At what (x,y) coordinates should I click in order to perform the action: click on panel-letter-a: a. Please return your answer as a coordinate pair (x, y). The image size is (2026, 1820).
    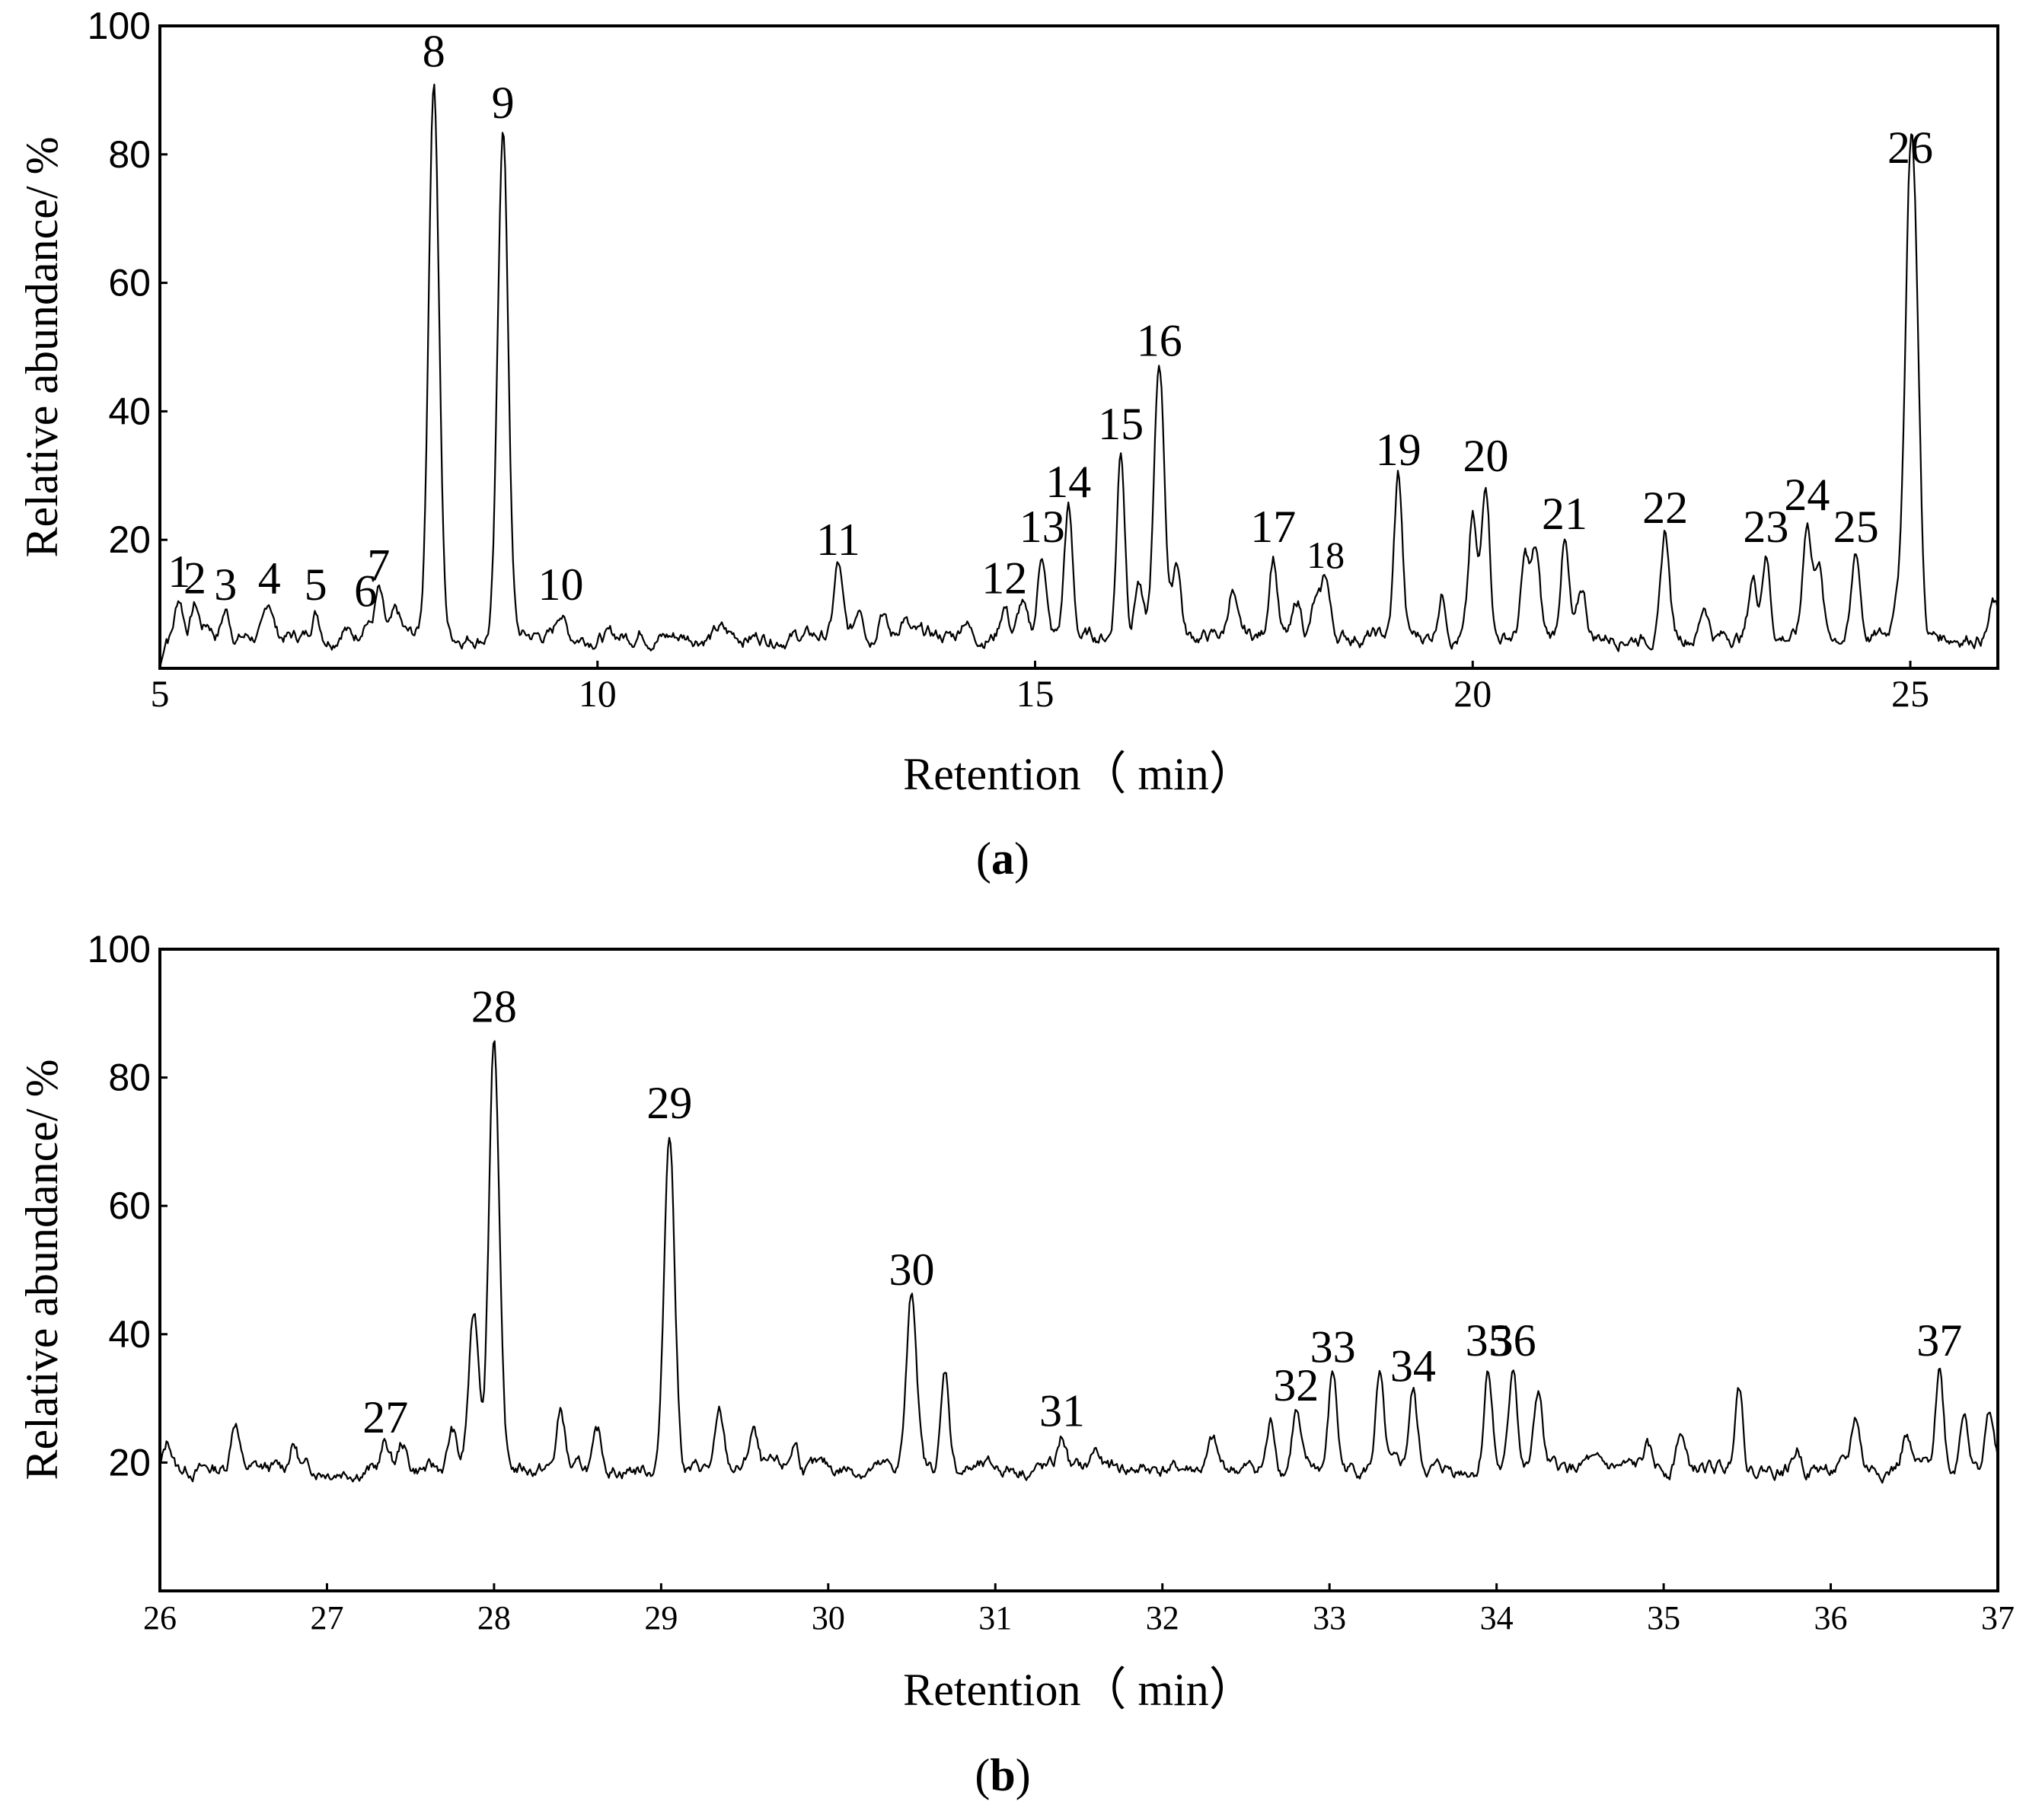
    Looking at the image, I should click on (1002, 859).